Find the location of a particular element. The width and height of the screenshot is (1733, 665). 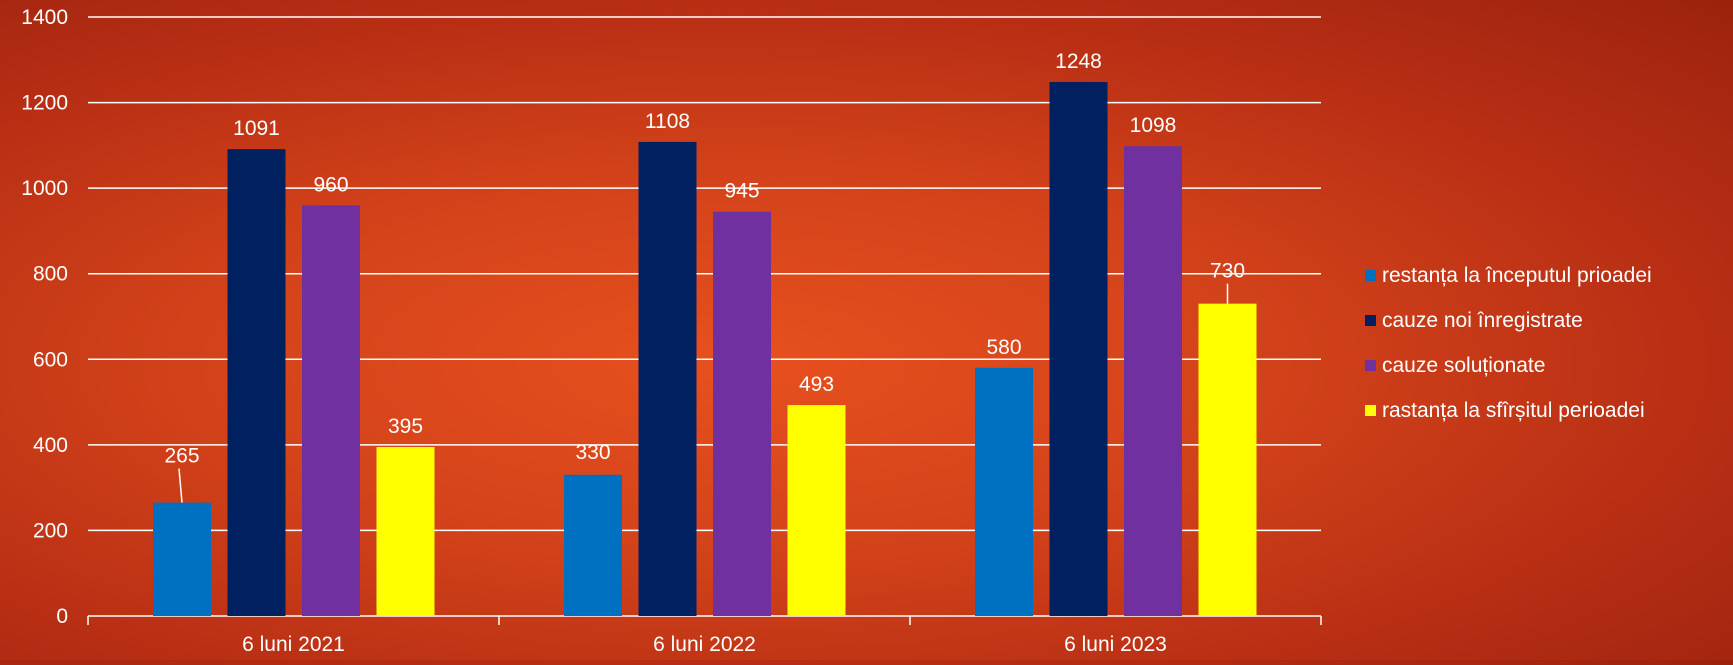

legend-item-series-1: restanța la începutul prioadei is located at coordinates (1508, 275).